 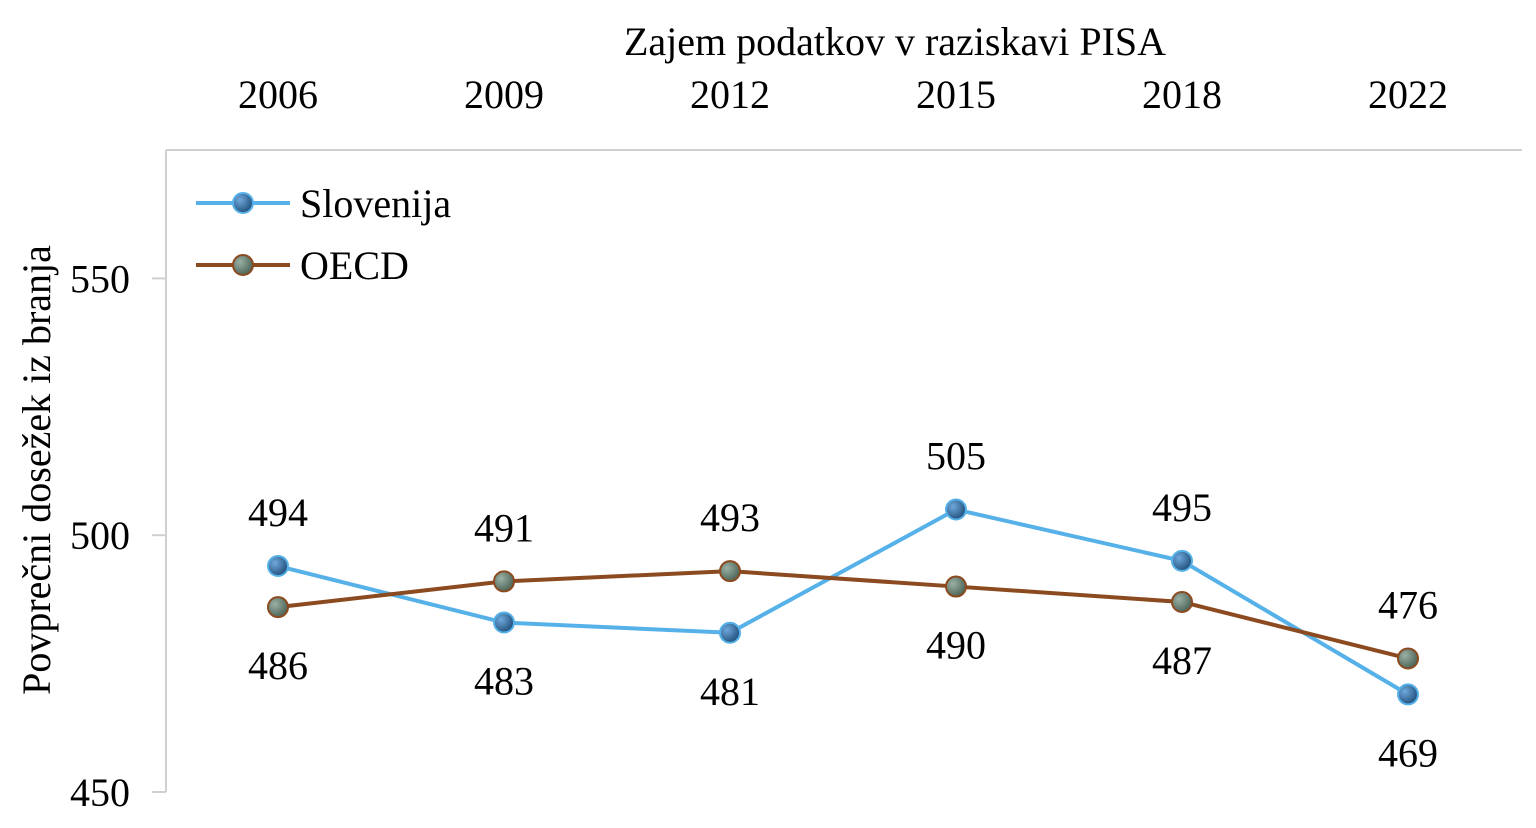 I want to click on y-tick-labels: 450 500 550, so click(x=118, y=535).